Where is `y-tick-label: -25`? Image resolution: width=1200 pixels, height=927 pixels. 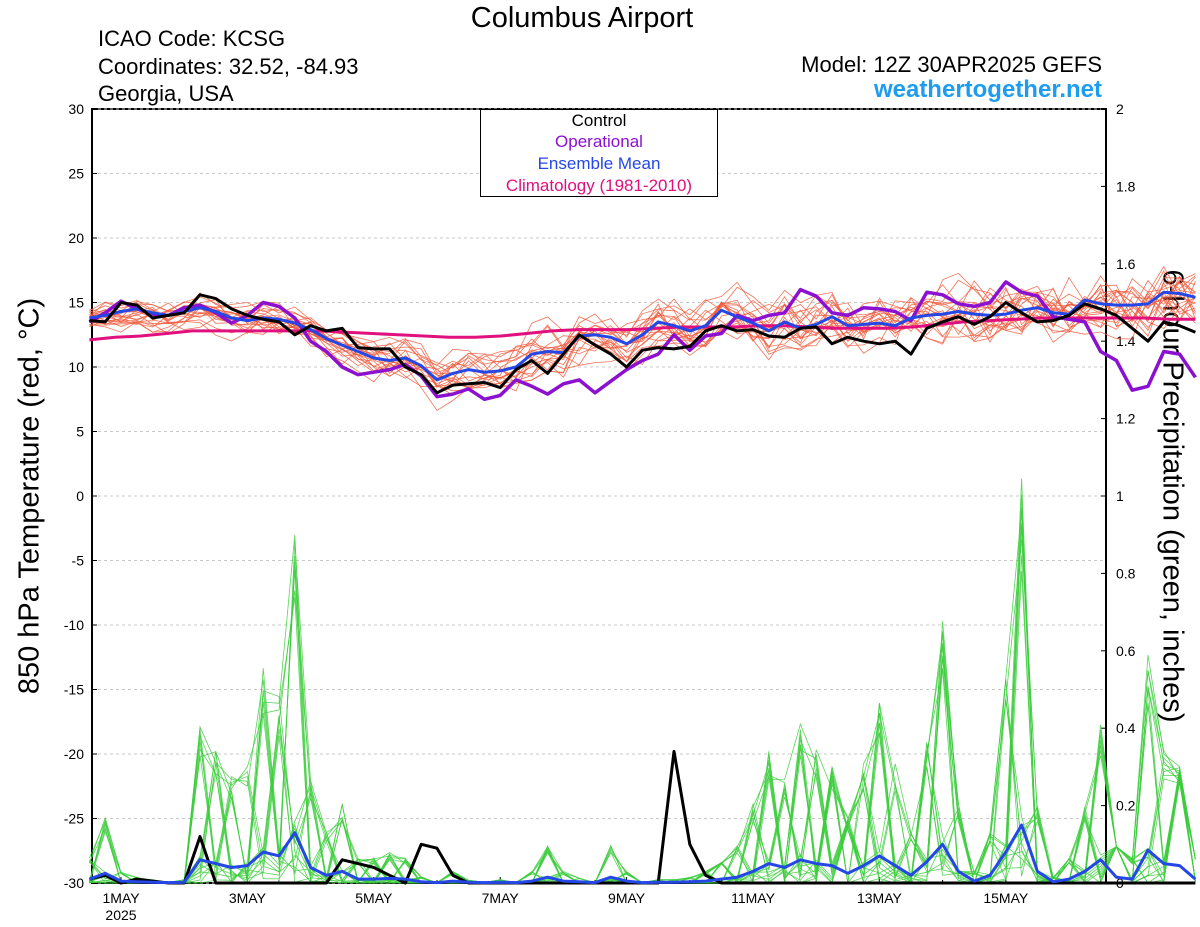
y-tick-label: -25 is located at coordinates (74, 819).